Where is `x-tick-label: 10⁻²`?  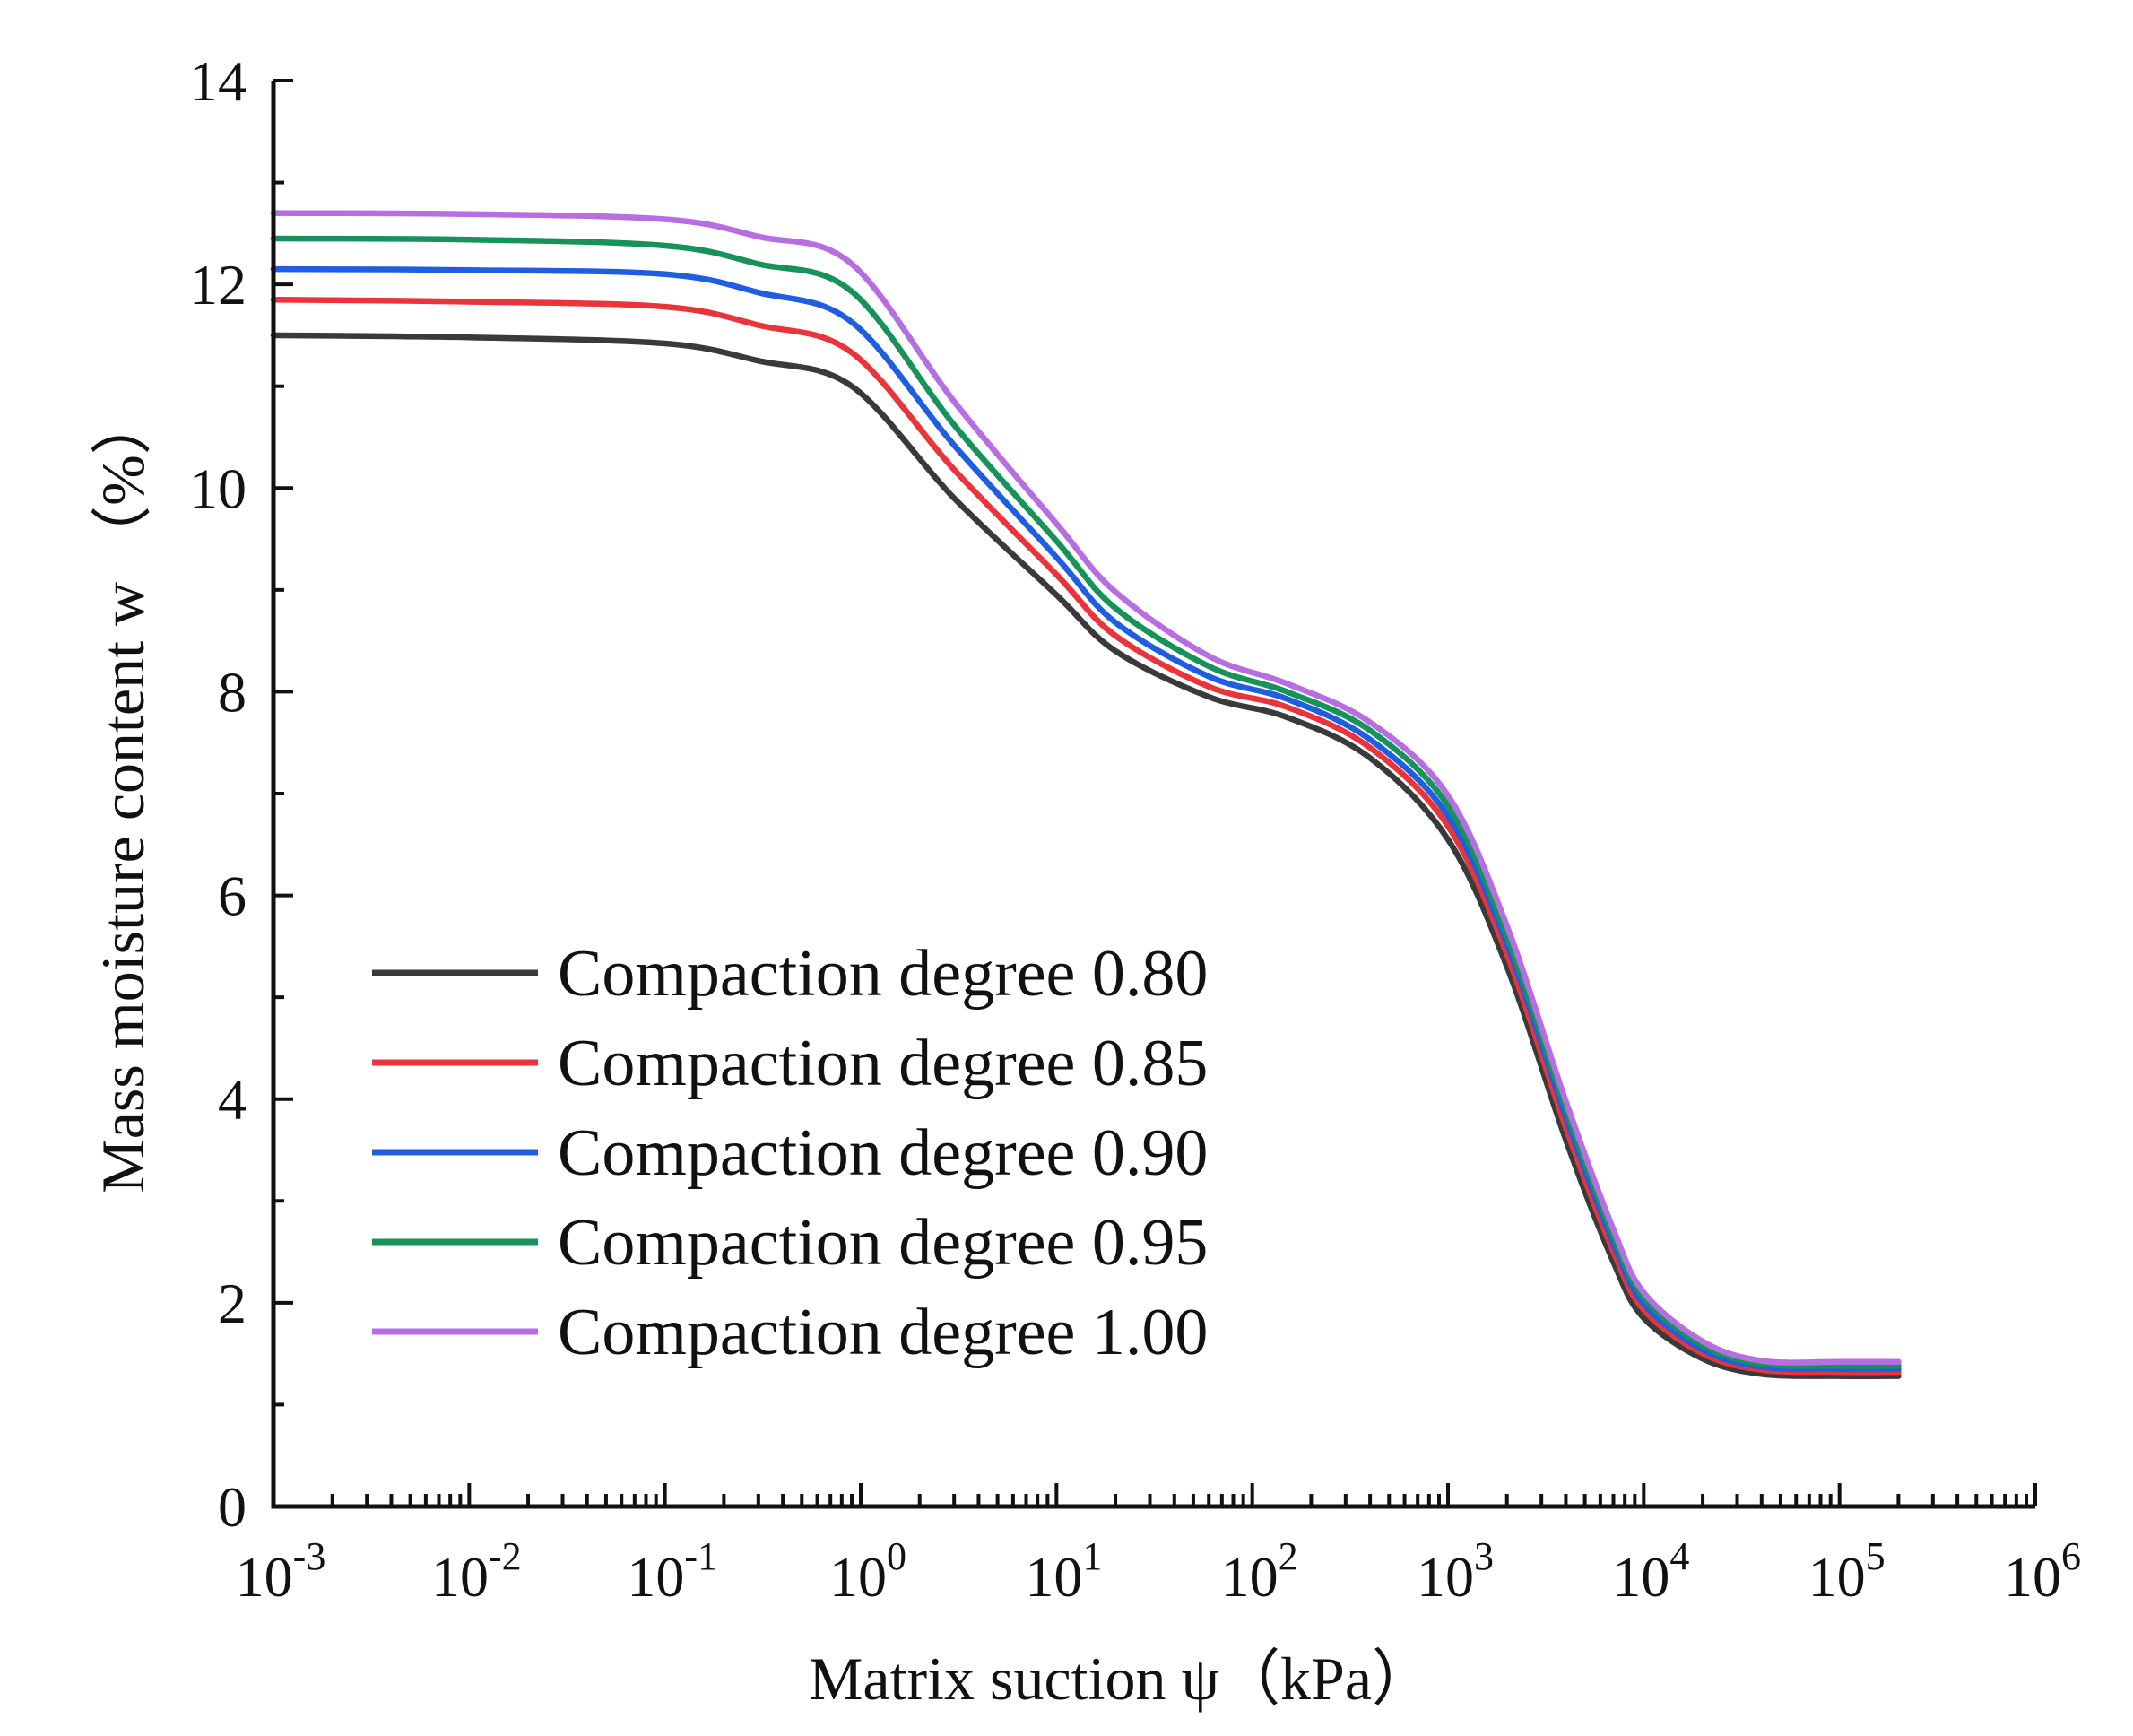
x-tick-label: 10⁻² is located at coordinates (476, 1572).